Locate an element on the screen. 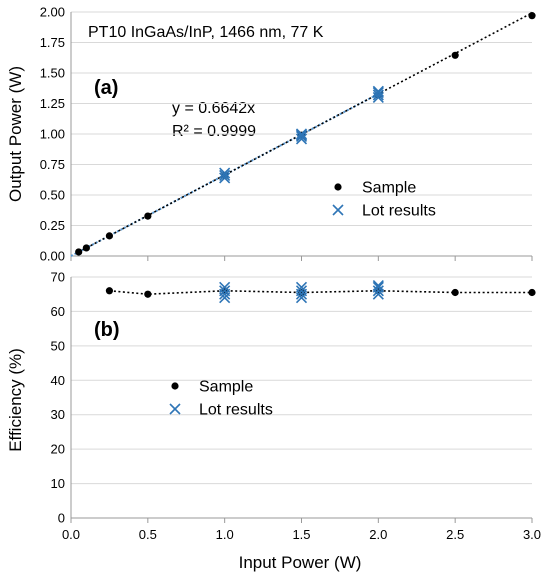 The height and width of the screenshot is (581, 550). chart-b-y-tick-label: 70 is located at coordinates (58, 277).